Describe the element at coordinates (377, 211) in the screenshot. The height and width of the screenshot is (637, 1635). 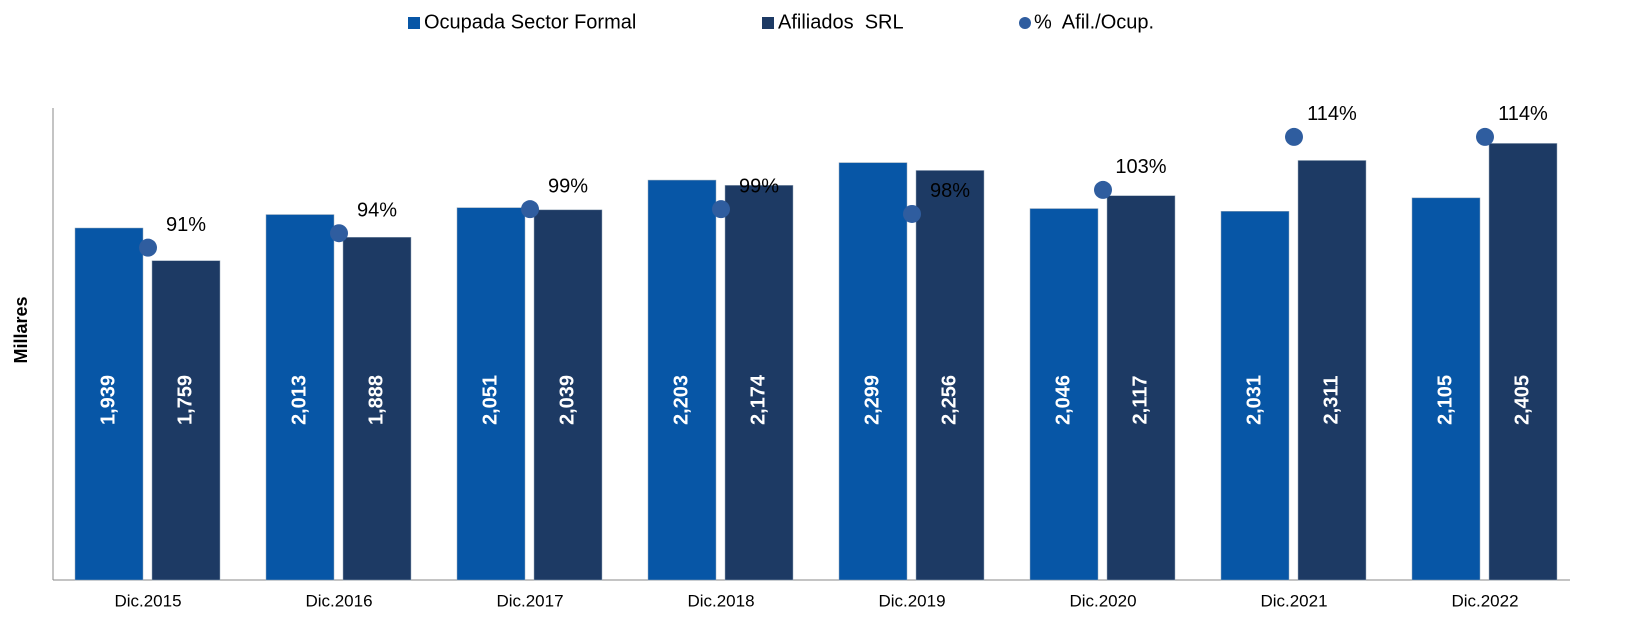
I see `value-label: 94%` at that location.